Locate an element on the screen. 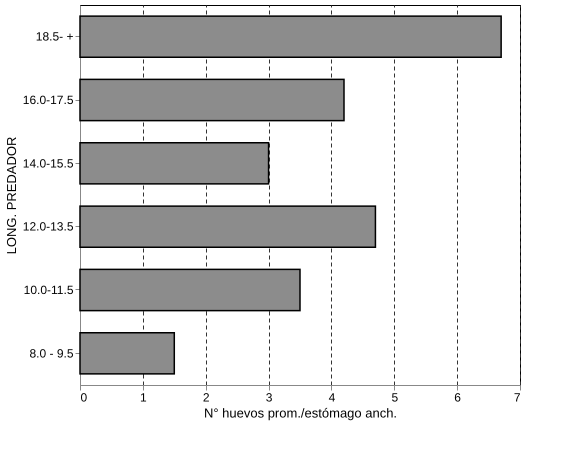 The image size is (581, 455). x-tick-label: 6 is located at coordinates (458, 397).